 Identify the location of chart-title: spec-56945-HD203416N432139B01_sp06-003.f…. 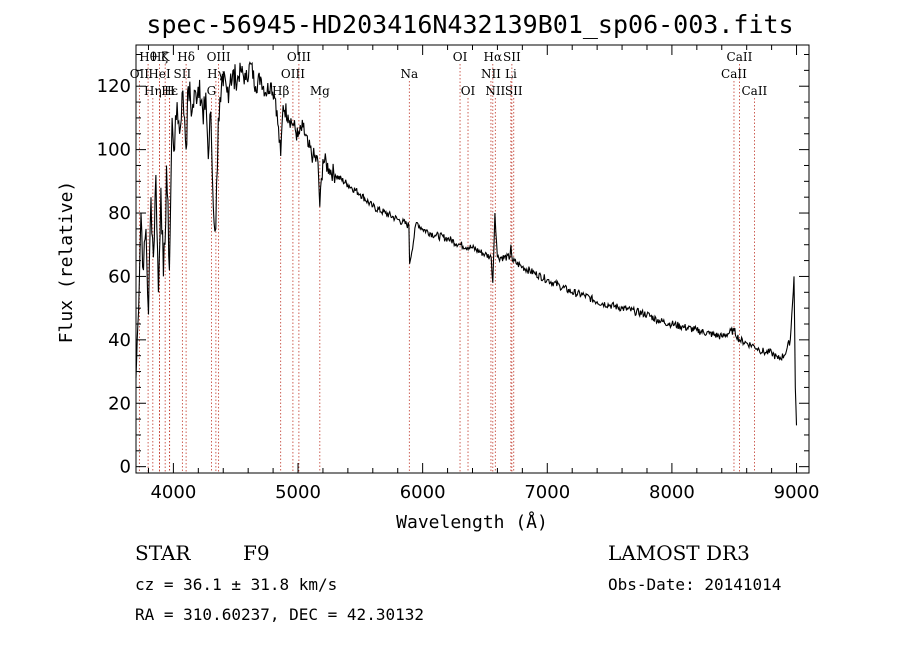
(469, 24).